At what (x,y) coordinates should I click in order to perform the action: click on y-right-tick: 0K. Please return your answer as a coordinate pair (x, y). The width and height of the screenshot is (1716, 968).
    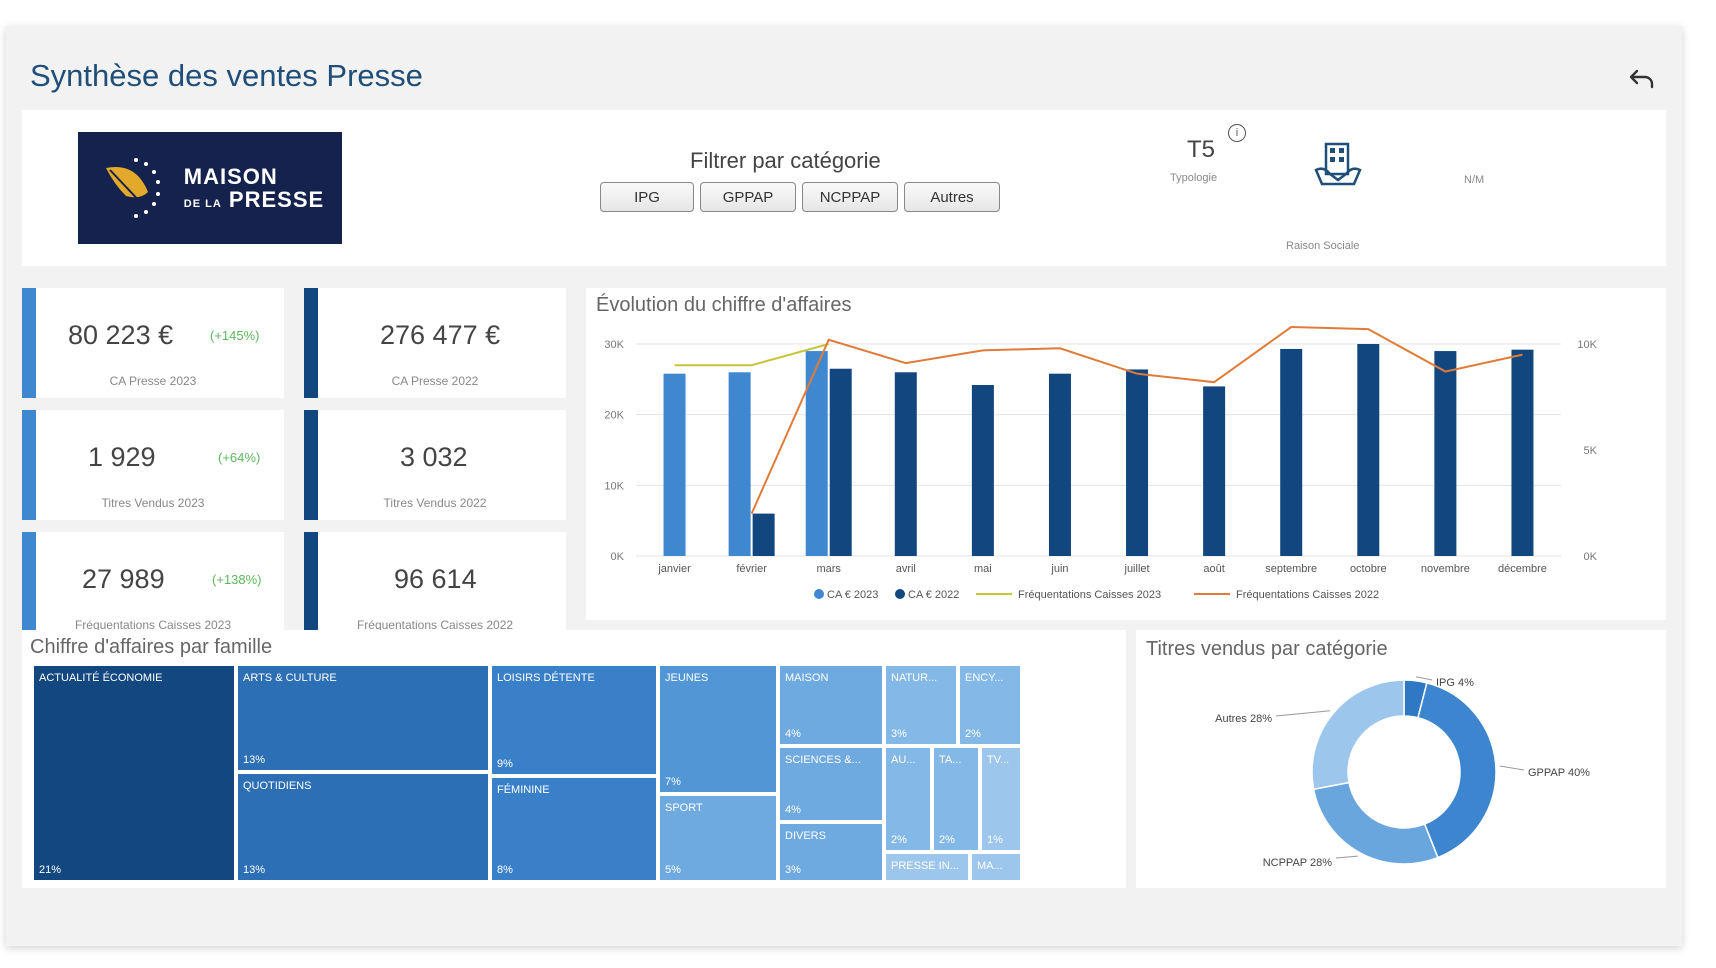
    Looking at the image, I should click on (1591, 557).